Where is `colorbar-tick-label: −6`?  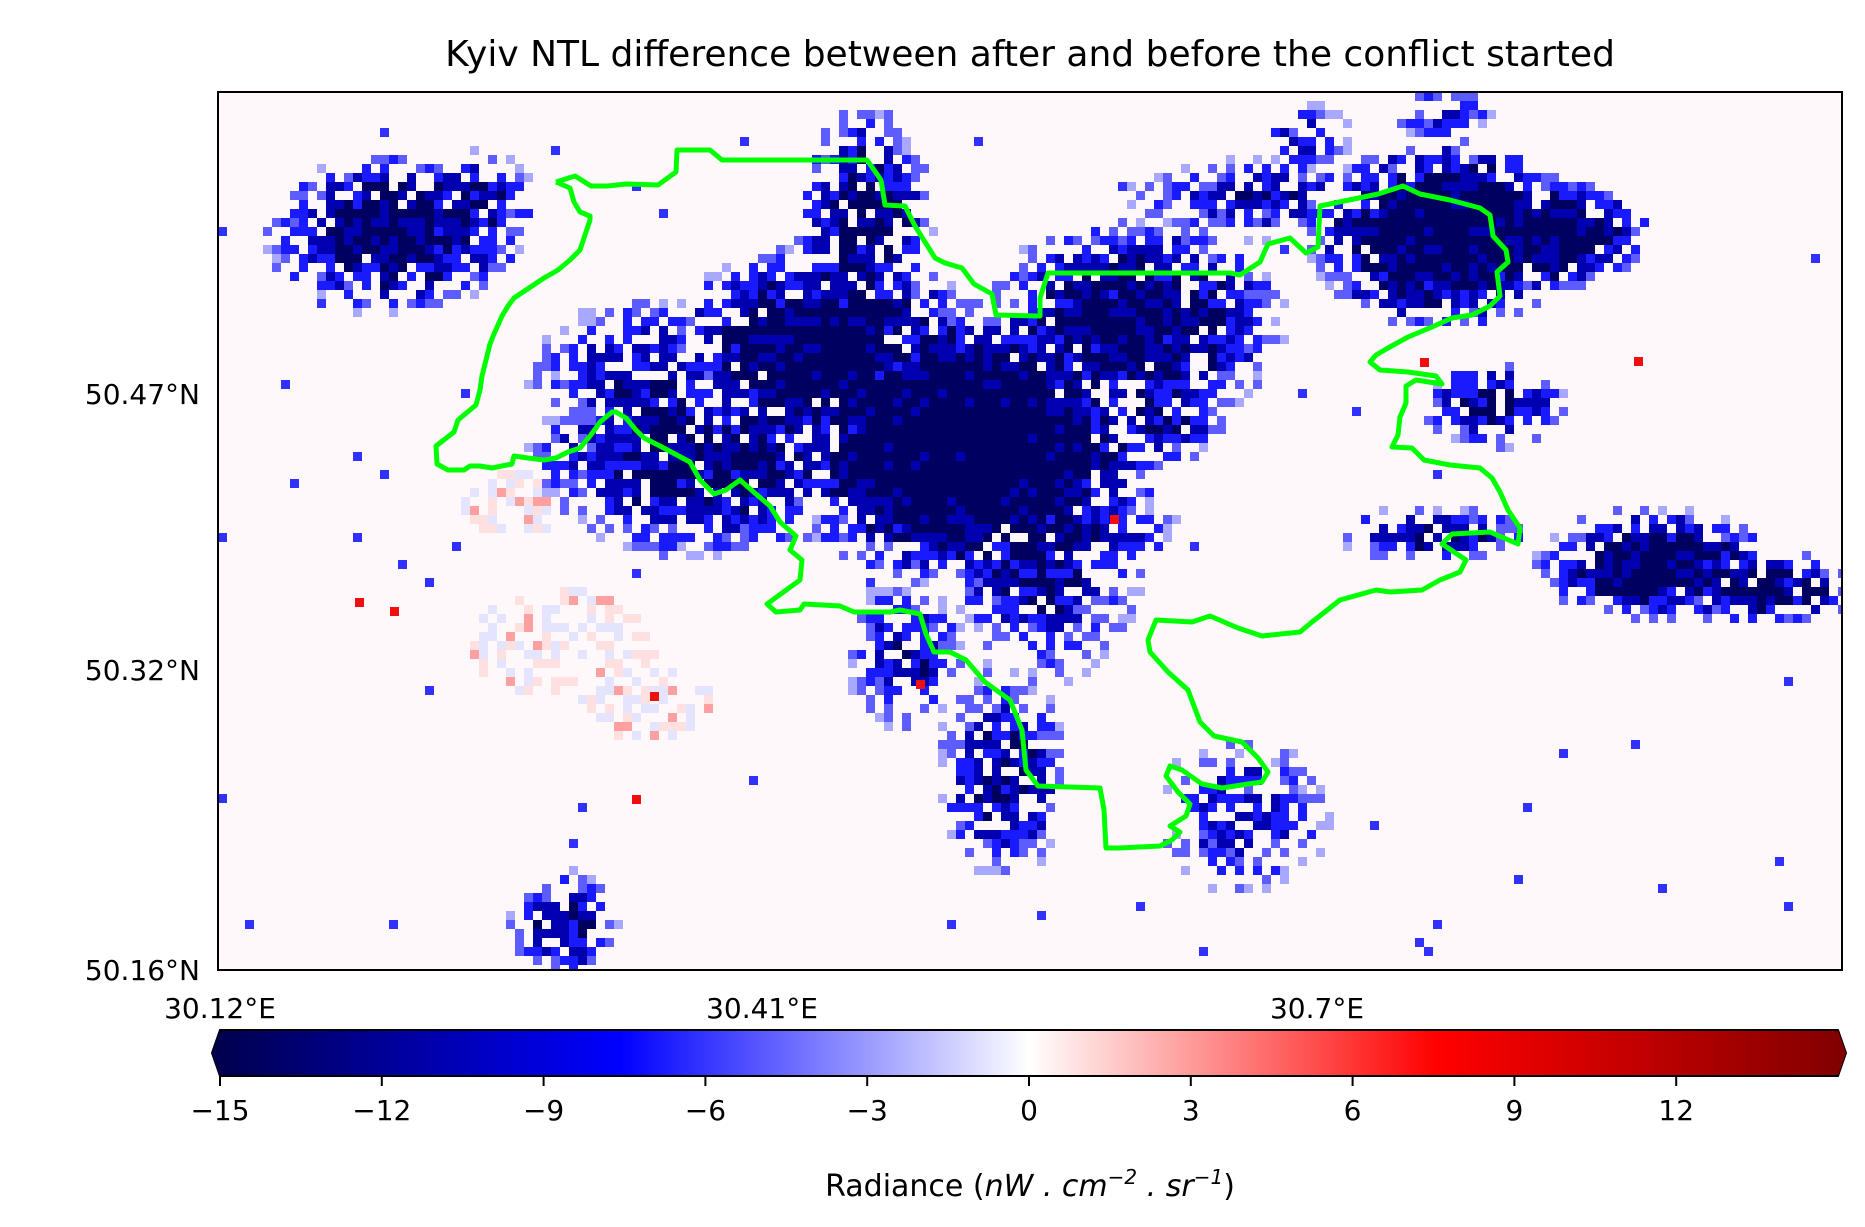
colorbar-tick-label: −6 is located at coordinates (705, 1110).